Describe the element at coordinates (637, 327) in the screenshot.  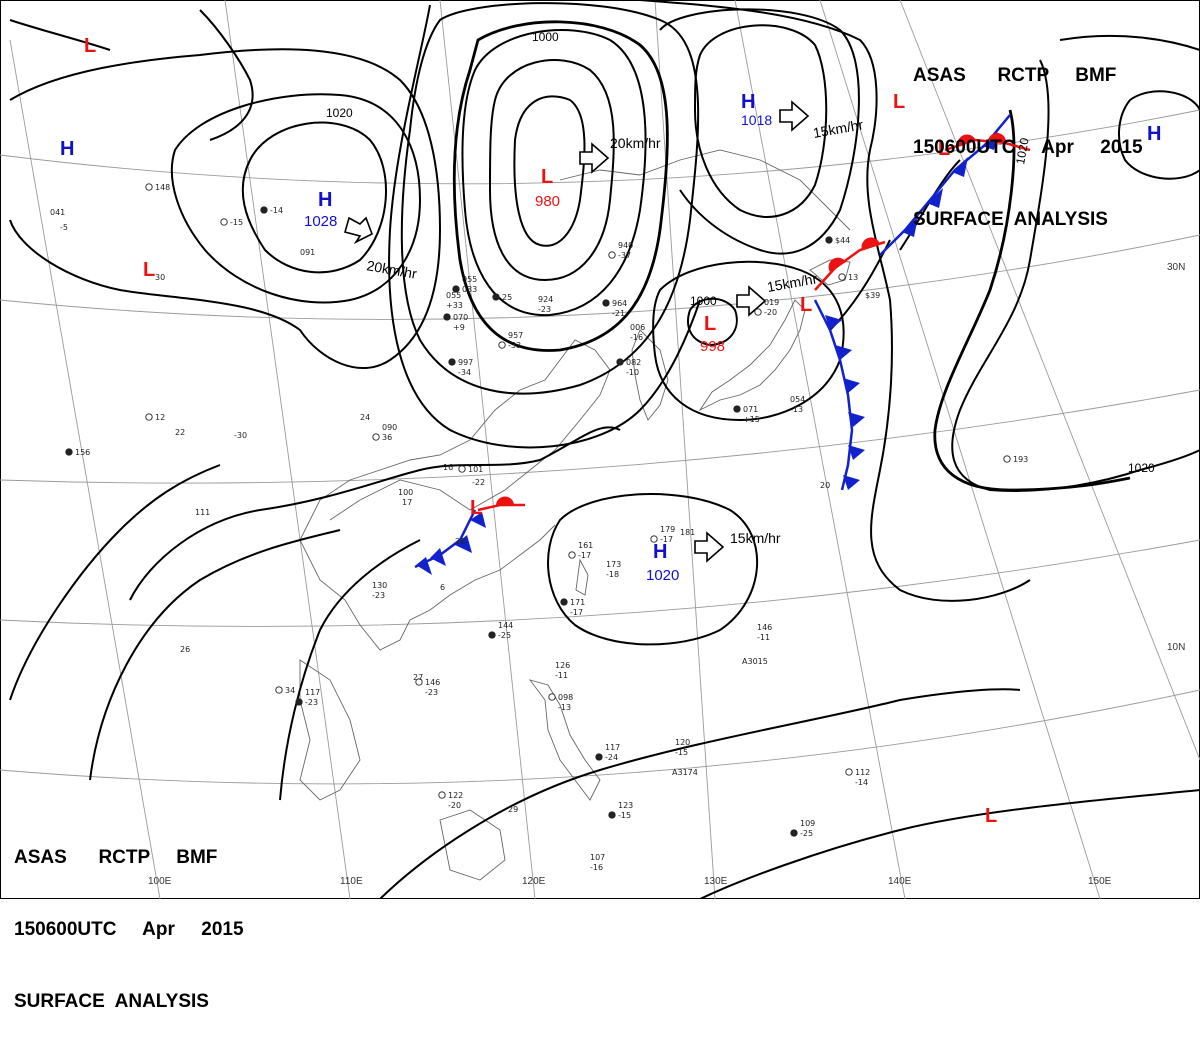
I see `station-value: 006` at that location.